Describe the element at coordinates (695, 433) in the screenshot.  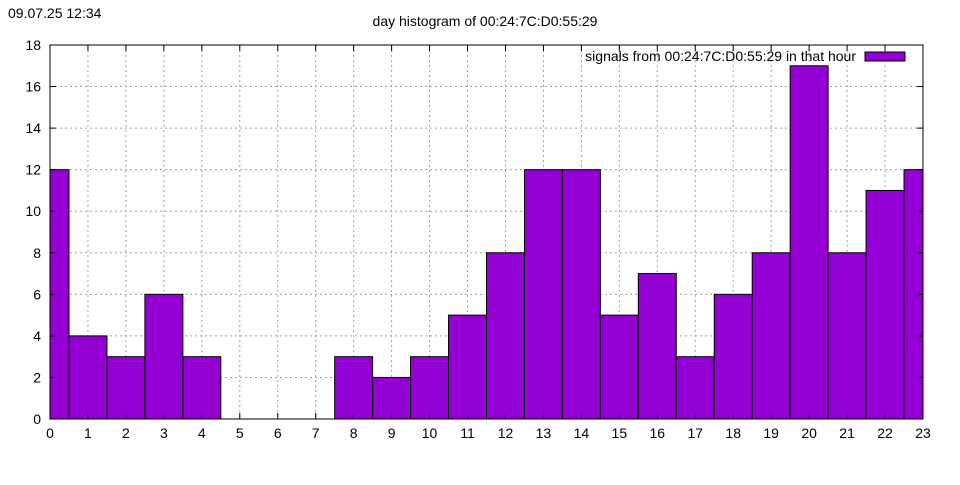
I see `x-tick-label: 17` at that location.